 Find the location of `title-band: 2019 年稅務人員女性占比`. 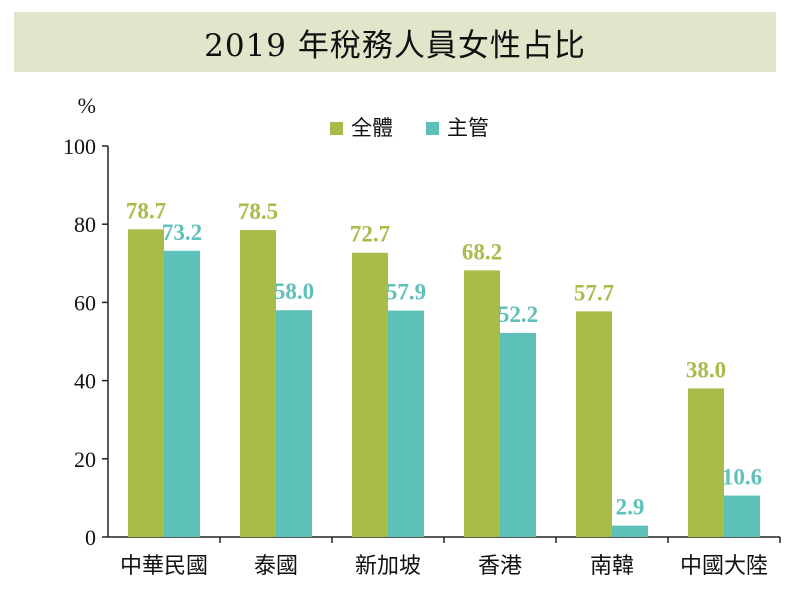

title-band: 2019 年稅務人員女性占比 is located at coordinates (395, 42).